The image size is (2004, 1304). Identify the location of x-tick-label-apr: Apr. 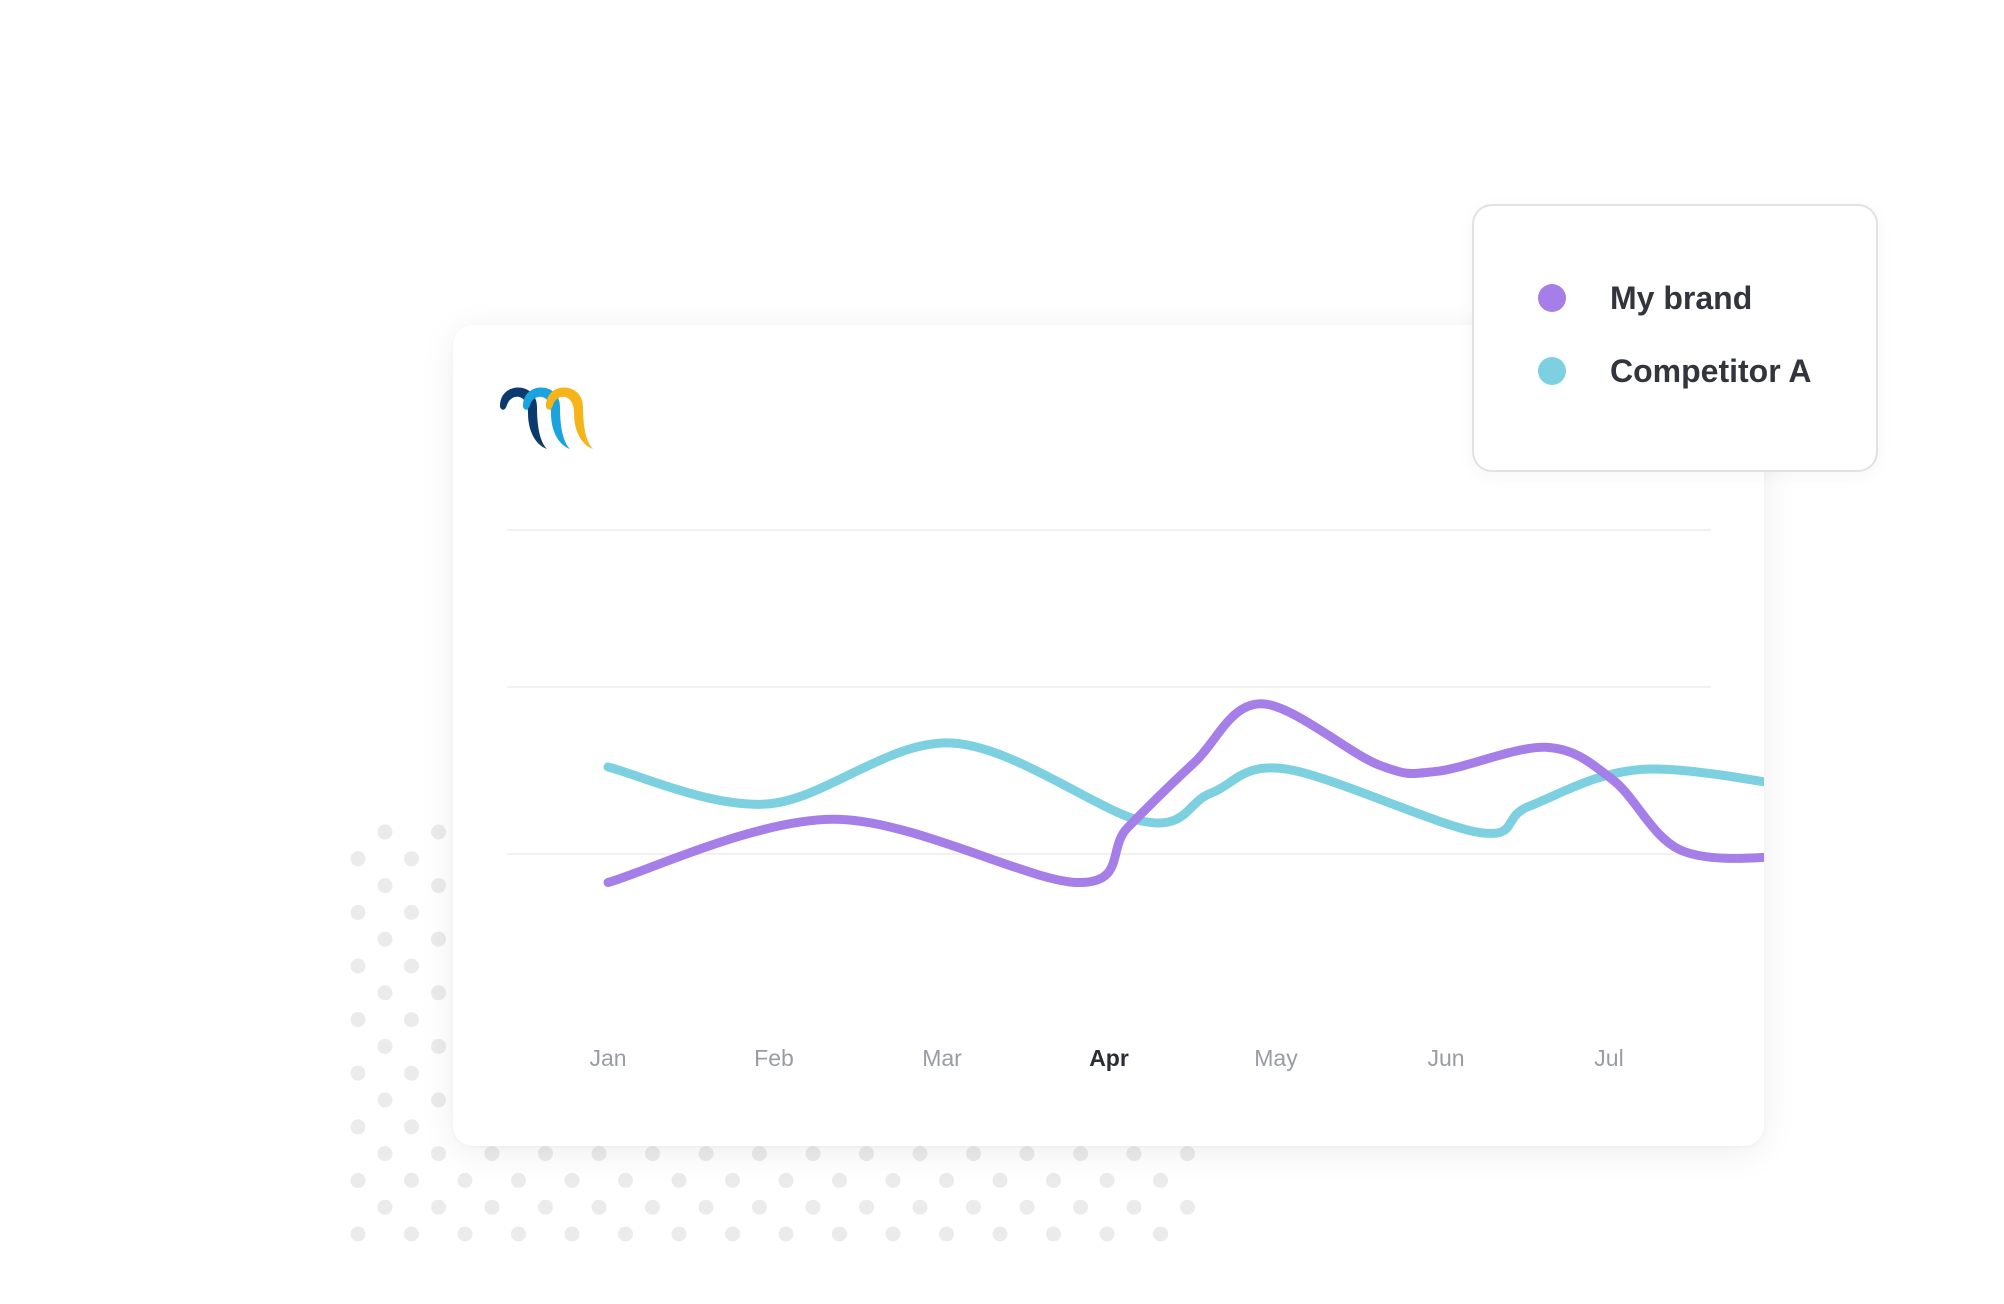
(1109, 1058).